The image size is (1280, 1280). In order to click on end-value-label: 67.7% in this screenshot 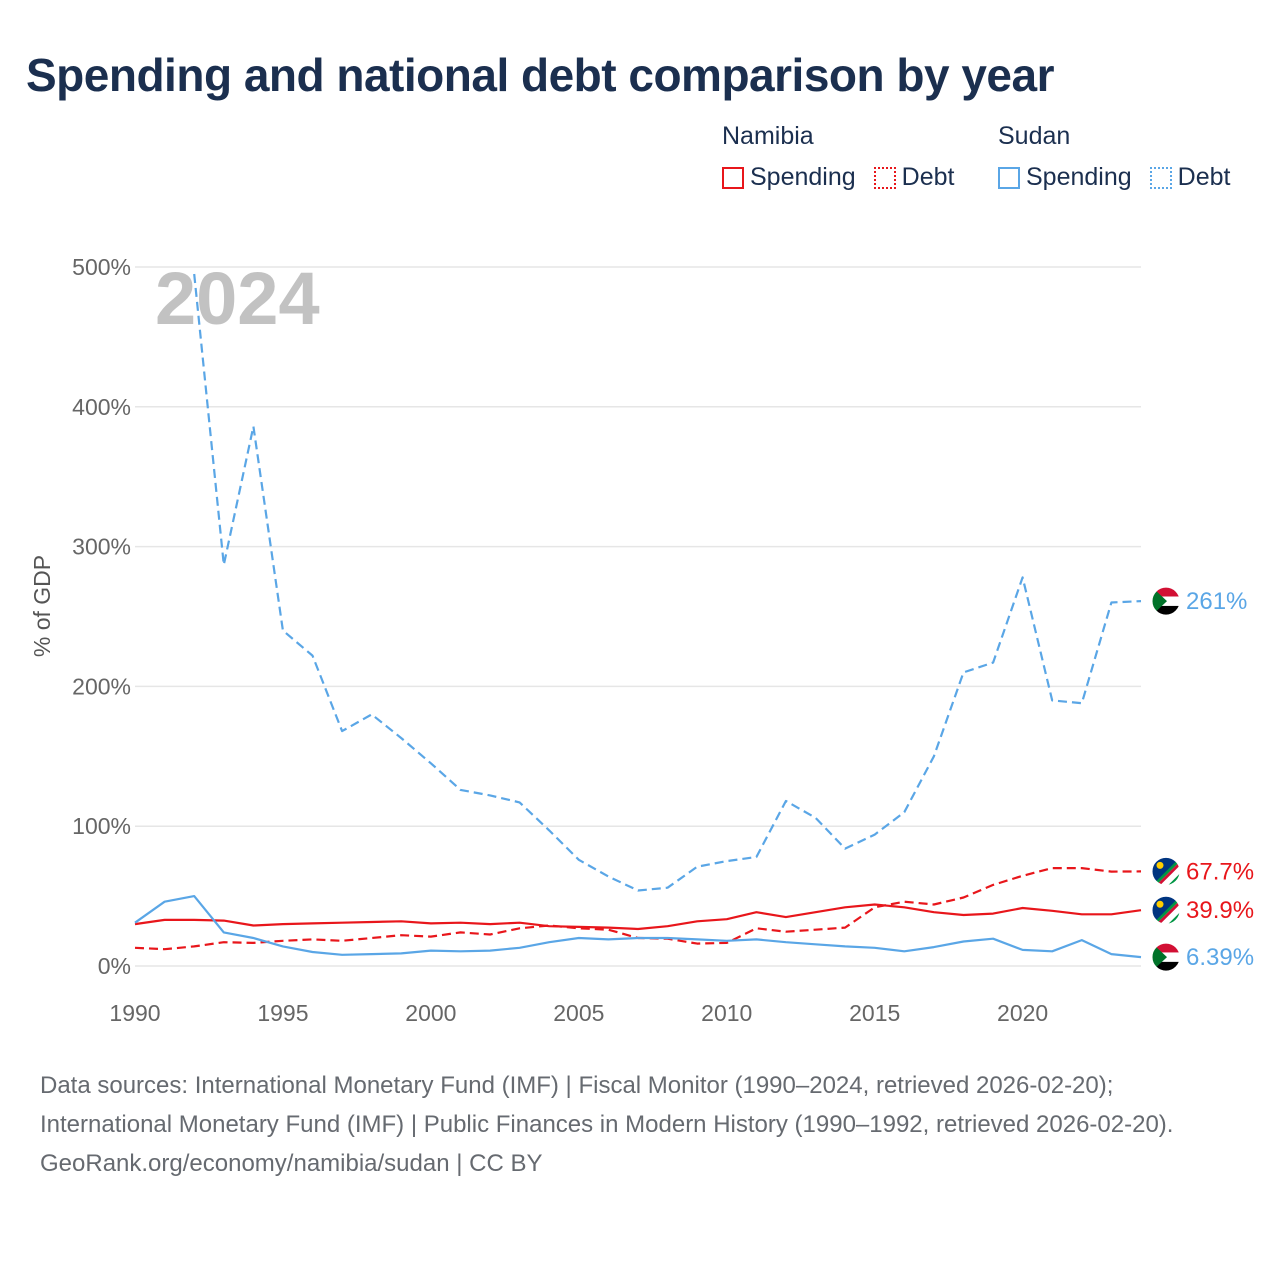, I will do `click(1220, 871)`.